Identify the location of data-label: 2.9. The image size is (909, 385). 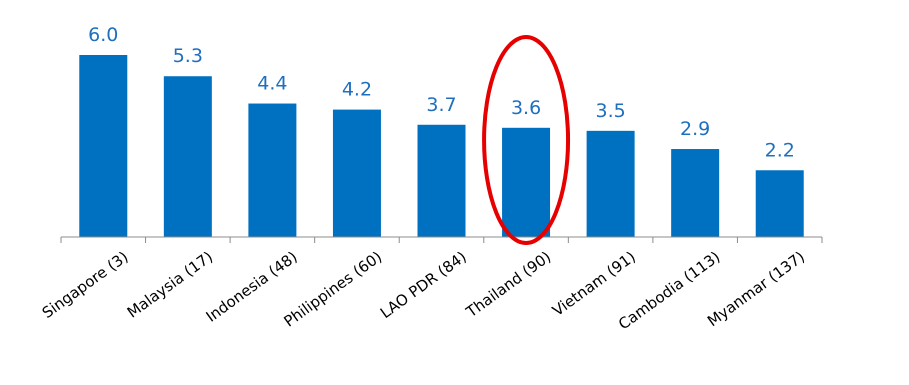
(695, 129).